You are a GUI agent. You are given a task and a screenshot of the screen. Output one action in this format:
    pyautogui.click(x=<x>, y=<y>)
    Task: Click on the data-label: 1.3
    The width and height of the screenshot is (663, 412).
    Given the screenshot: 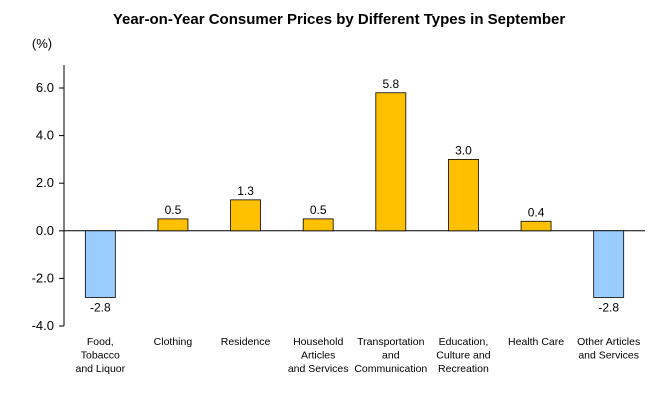 What is the action you would take?
    pyautogui.click(x=245, y=191)
    